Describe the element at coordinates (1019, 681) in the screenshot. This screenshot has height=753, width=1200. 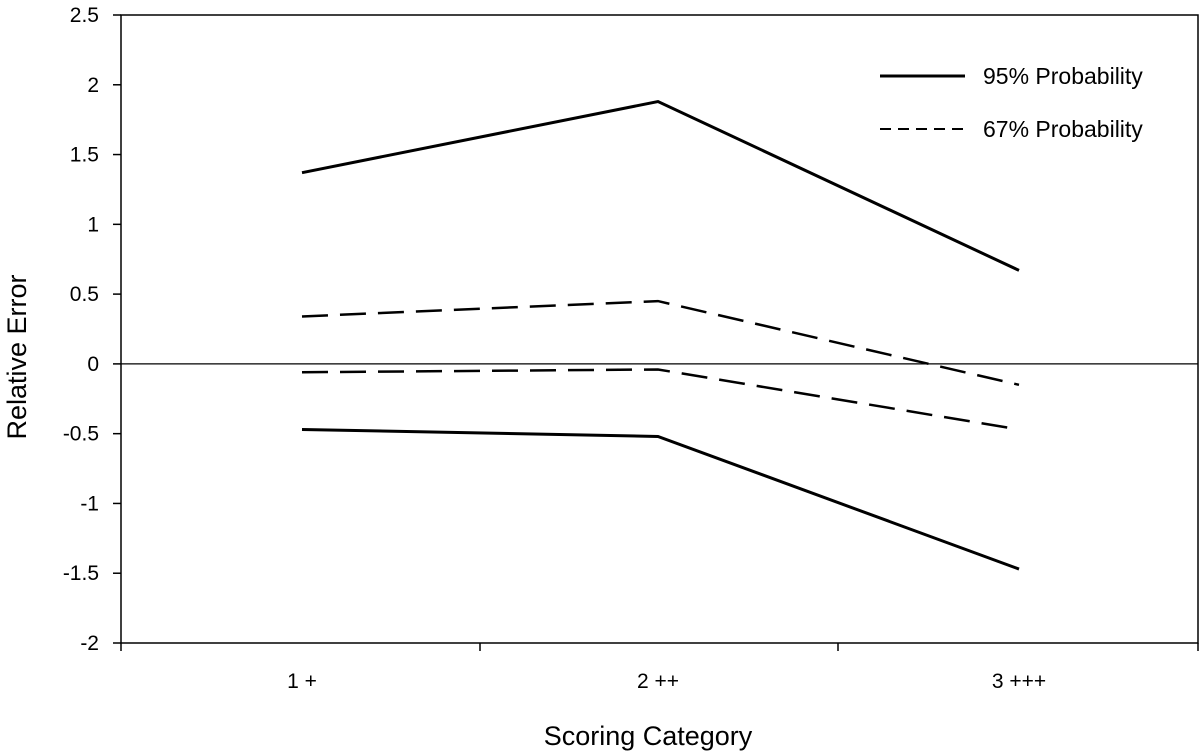
I see `x-tick-label: 3 +++` at that location.